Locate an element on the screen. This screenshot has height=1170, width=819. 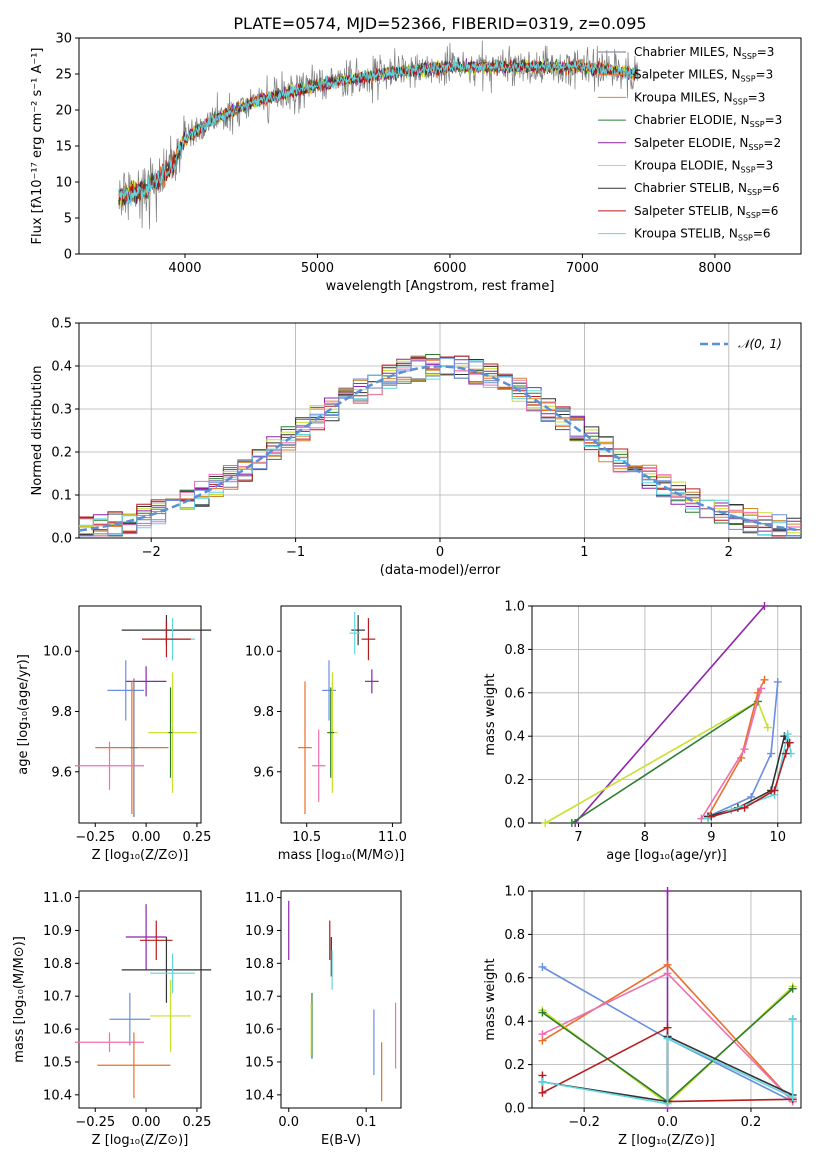
legend-name: Salpeter STELIB, N is located at coordinates (690, 211).